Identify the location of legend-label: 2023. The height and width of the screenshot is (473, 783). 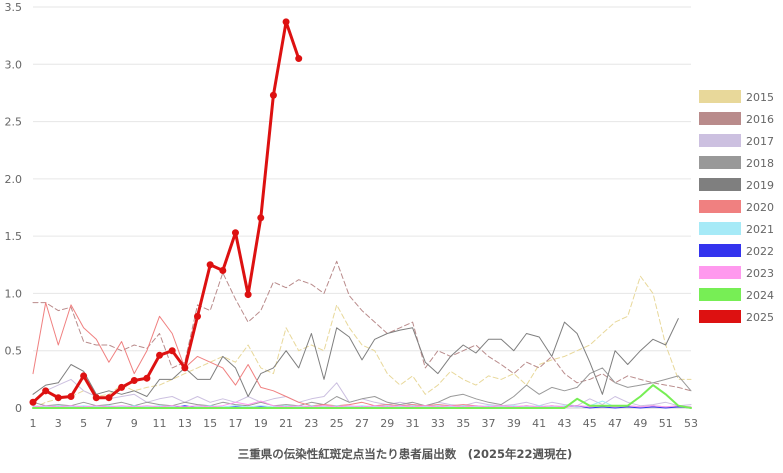
(760, 273).